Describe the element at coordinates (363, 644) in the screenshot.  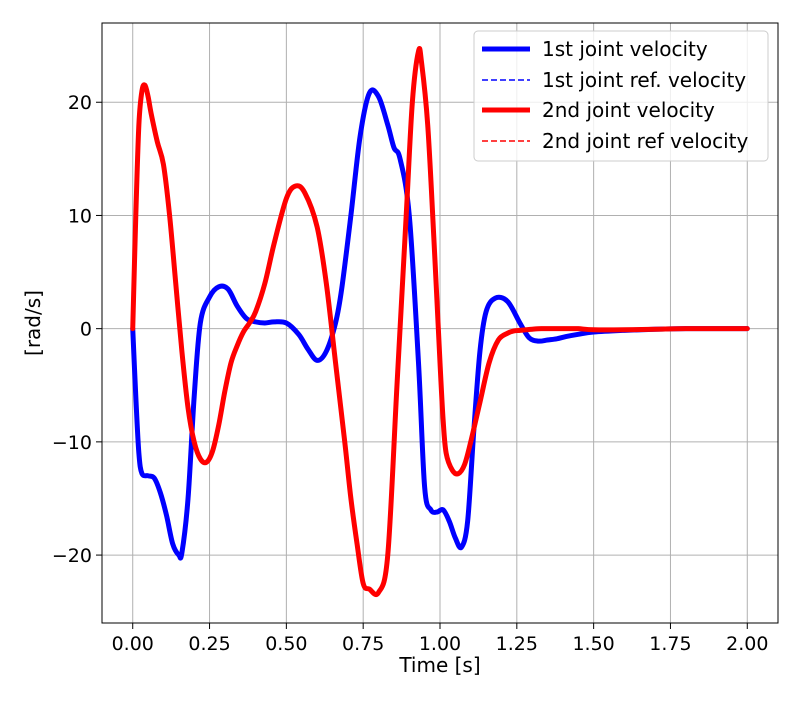
I see `x-tick-label: 0.75` at that location.